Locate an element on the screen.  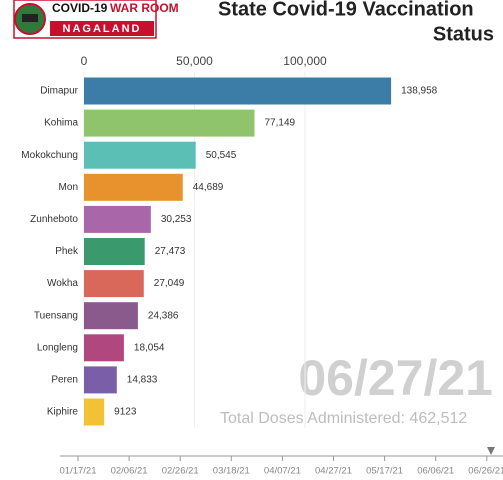
value-label: 77,149 is located at coordinates (279, 123).